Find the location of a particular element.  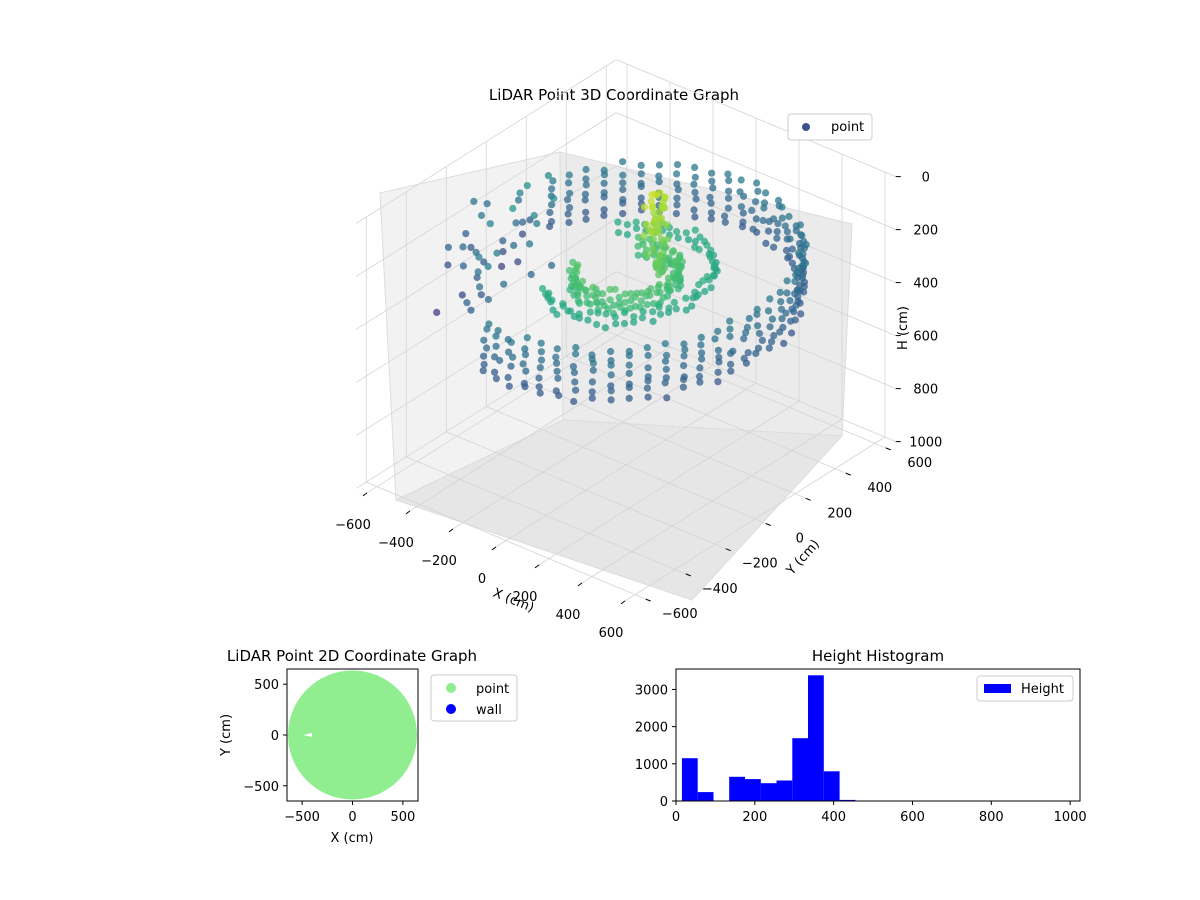

y-tick-label-3d: 600 is located at coordinates (919, 463).